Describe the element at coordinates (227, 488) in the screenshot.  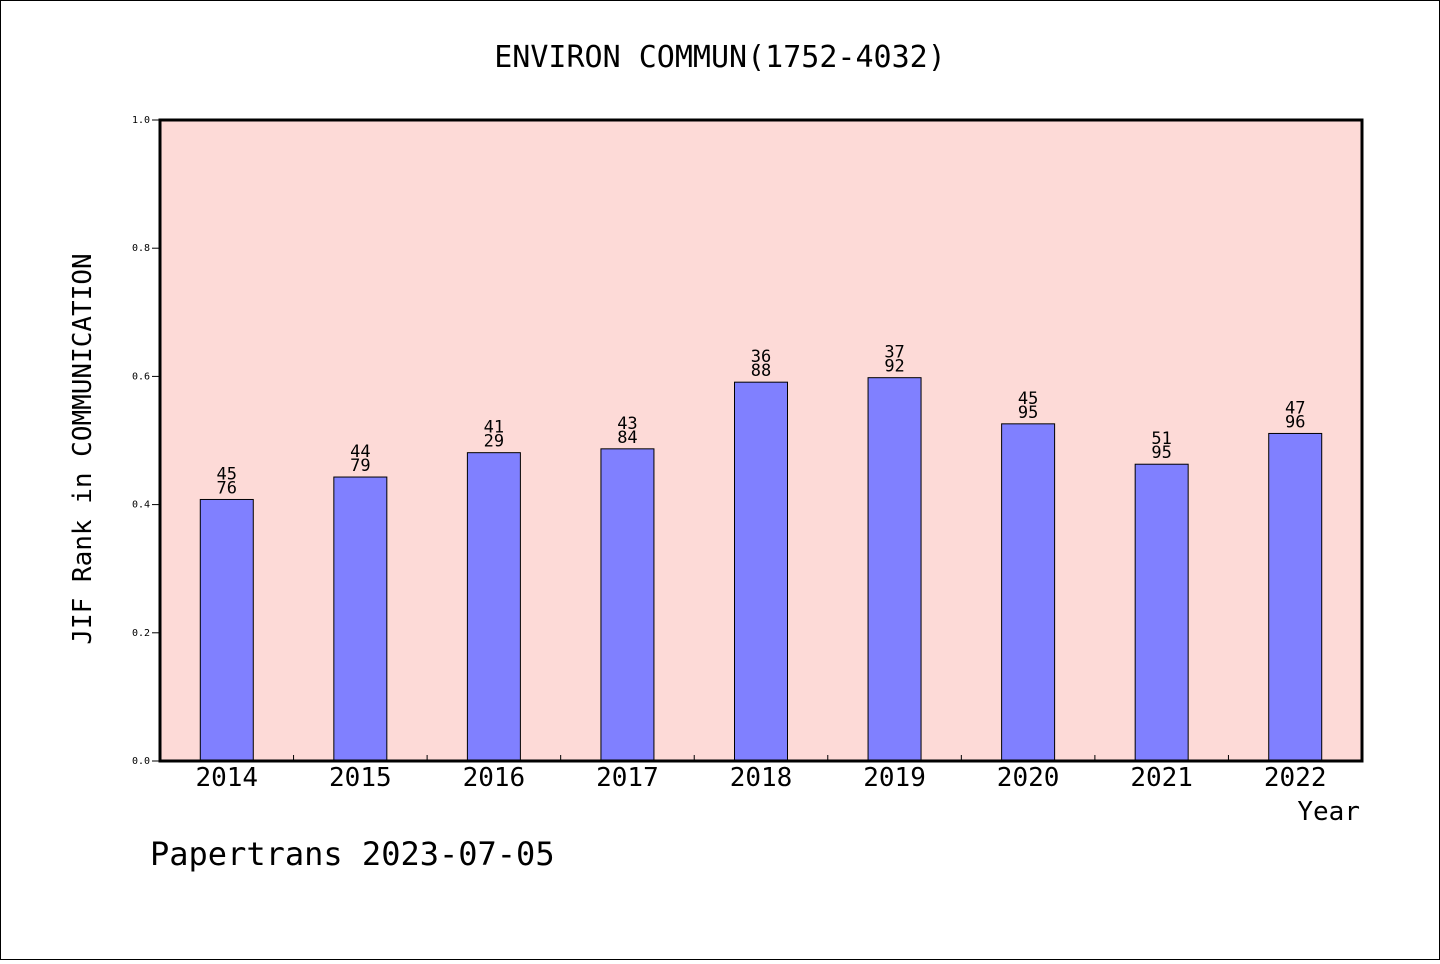
I see `bar-label-bottom-2014: 76` at that location.